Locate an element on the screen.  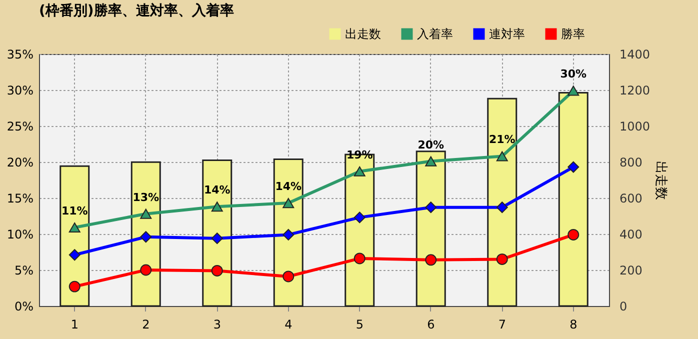
data-label: 20% is located at coordinates (431, 145).